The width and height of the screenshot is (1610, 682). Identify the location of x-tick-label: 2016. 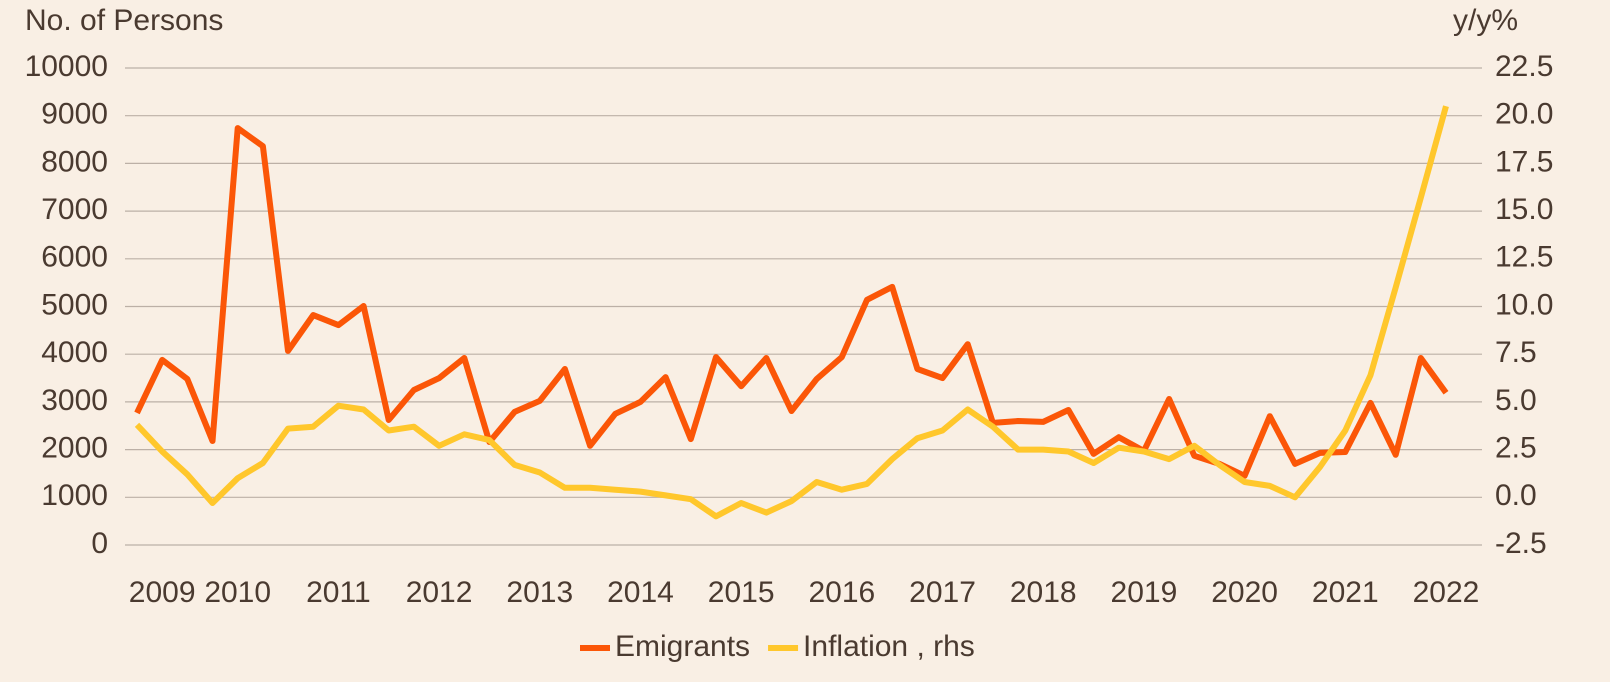
(841, 592).